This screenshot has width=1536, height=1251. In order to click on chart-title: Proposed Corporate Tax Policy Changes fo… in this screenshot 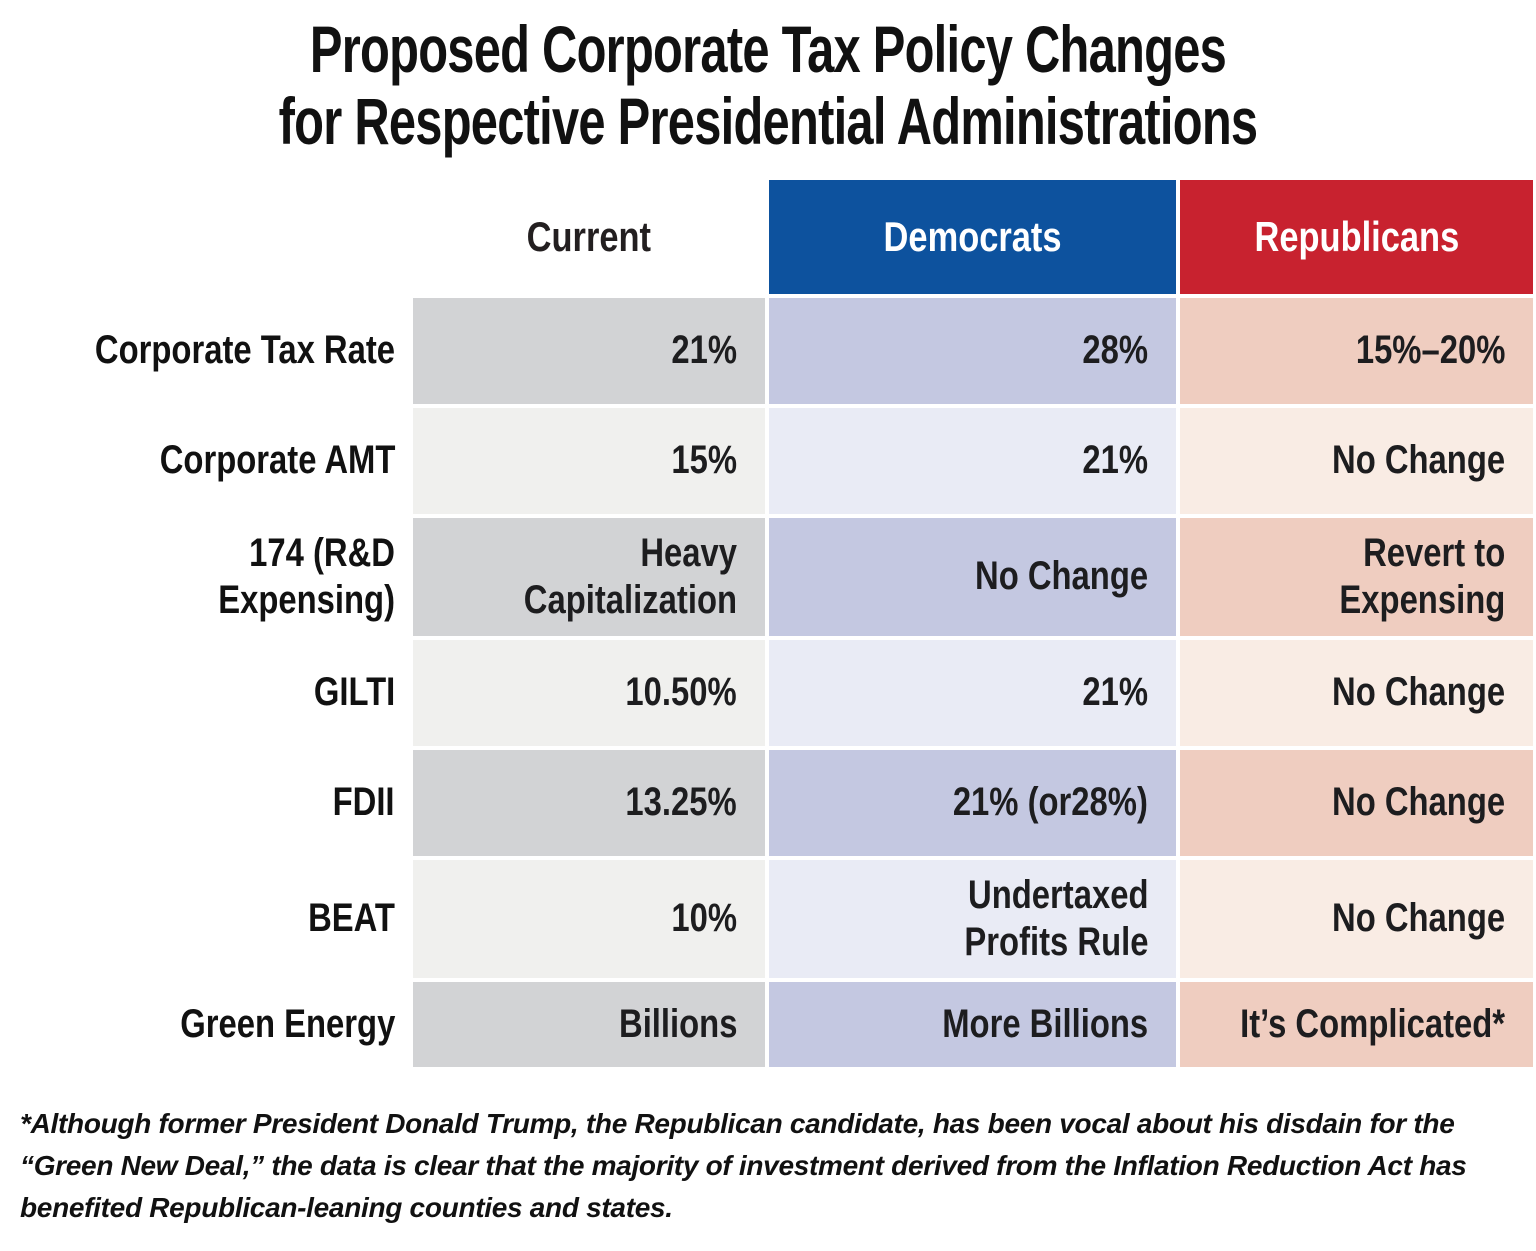, I will do `click(768, 79)`.